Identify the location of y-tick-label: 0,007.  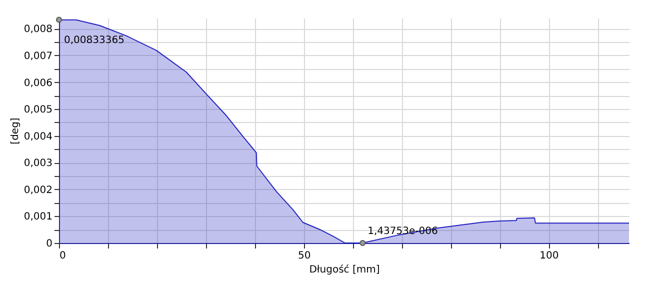
(38, 56).